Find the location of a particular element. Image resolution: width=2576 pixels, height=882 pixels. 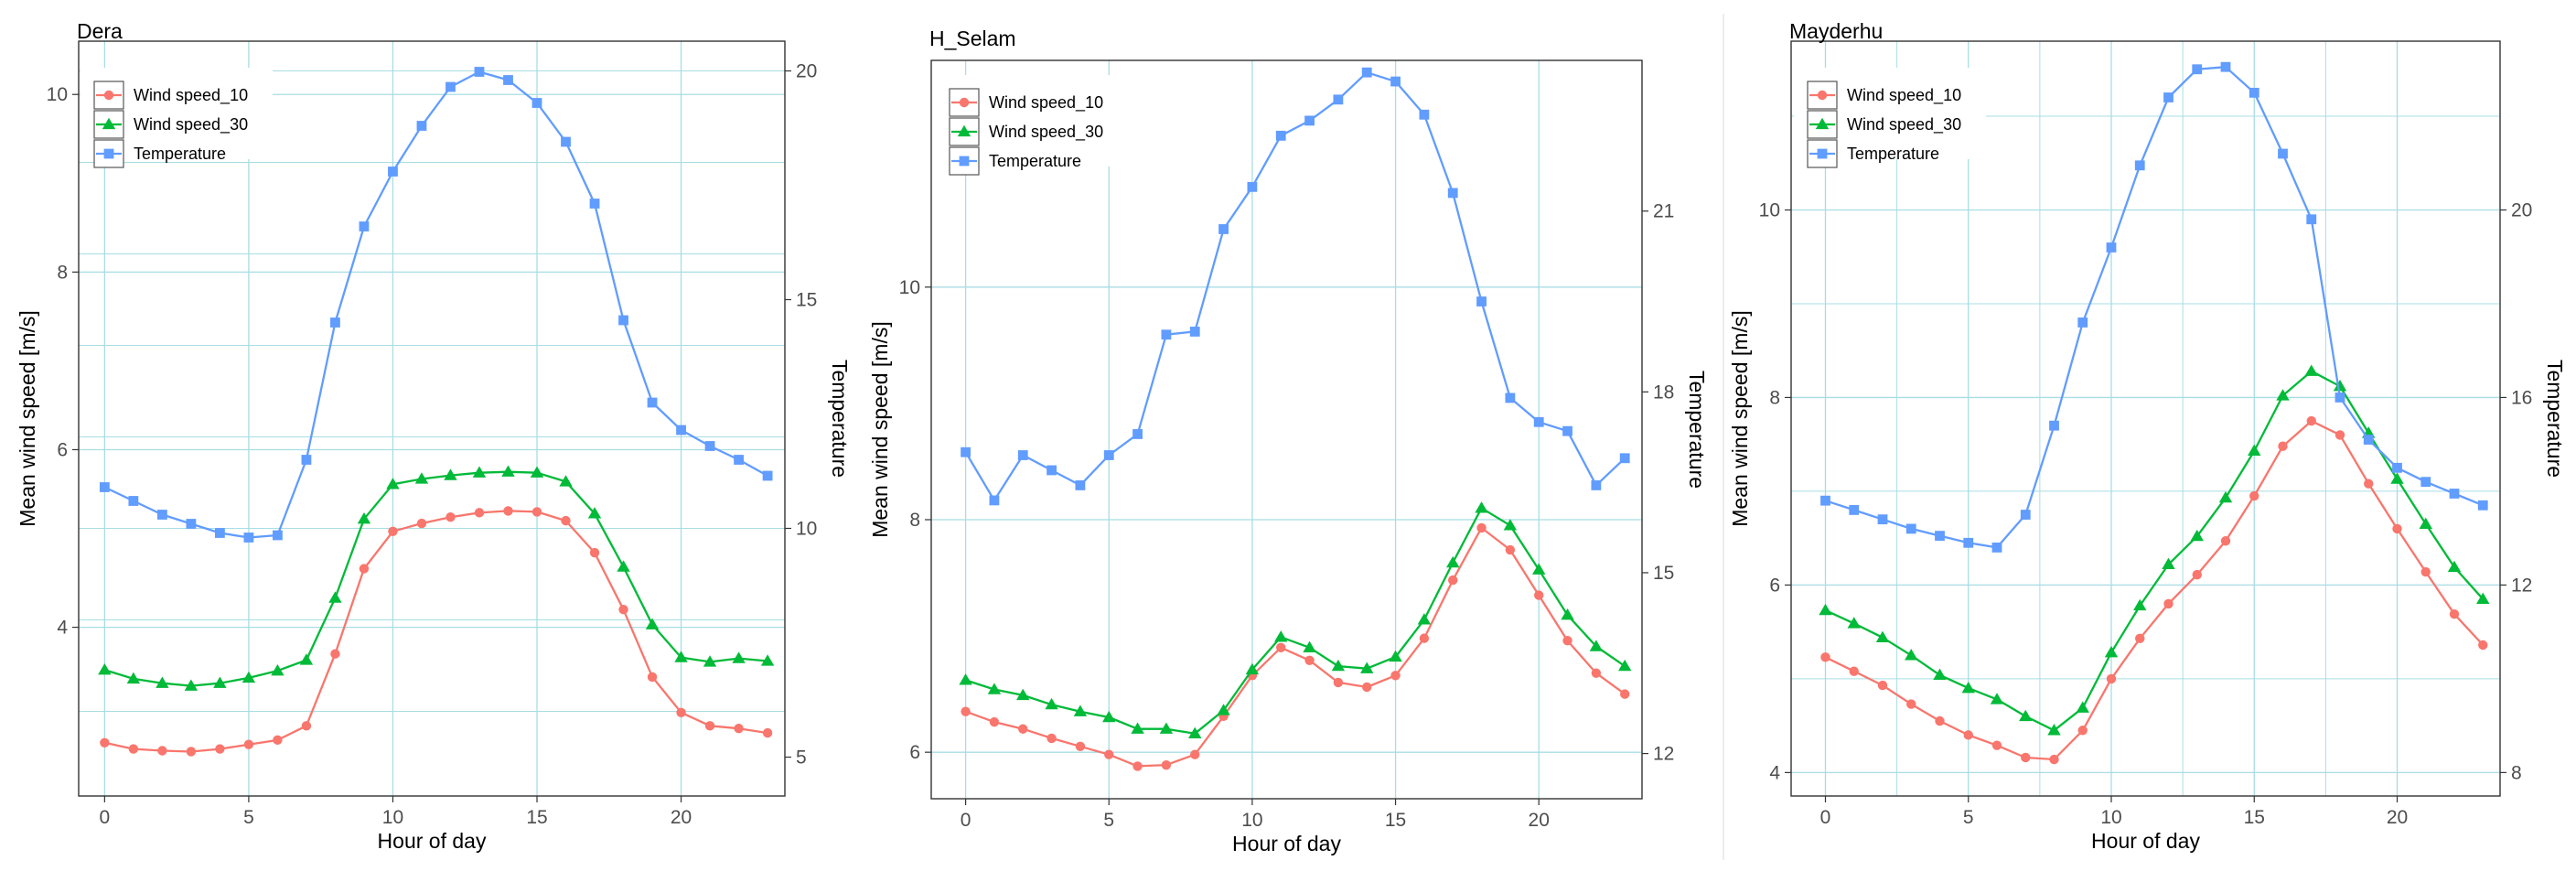

y2-axis-label: Temperature is located at coordinates (840, 419).